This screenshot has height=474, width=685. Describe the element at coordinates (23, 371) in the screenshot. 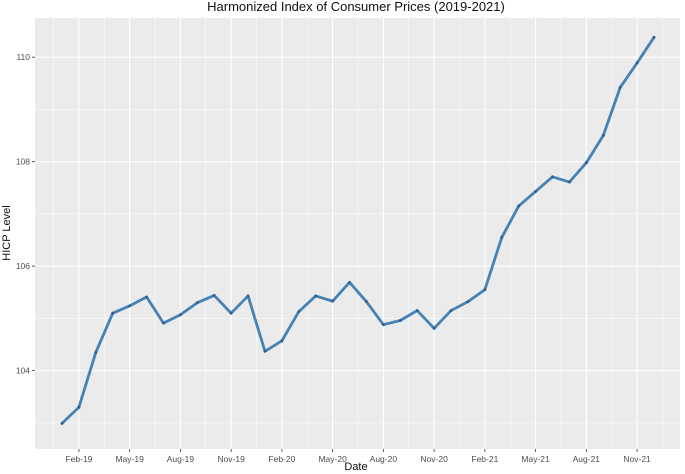

I see `y-tick-label: 104` at that location.